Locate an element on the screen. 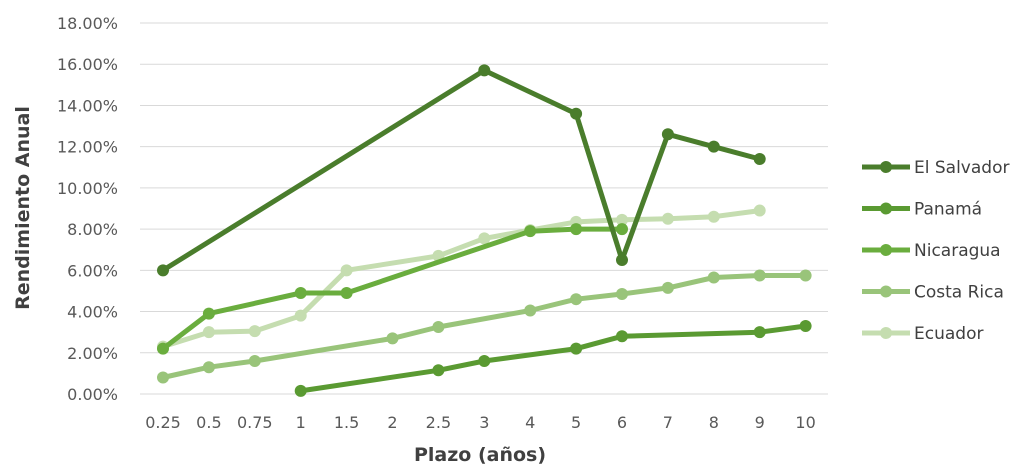 The image size is (1030, 471). y-tick-label: 12.00% is located at coordinates (87, 147).